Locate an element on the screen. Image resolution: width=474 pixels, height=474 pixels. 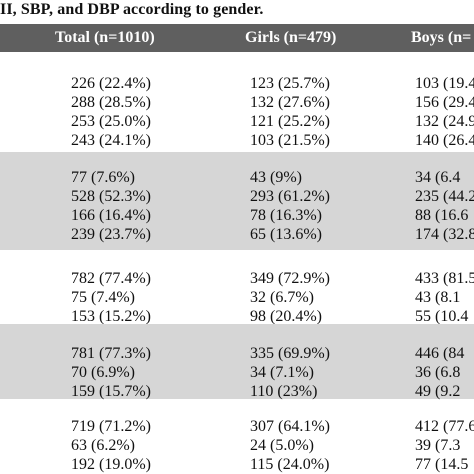
cell-boys: 235 (44.2 is located at coordinates (444, 196).